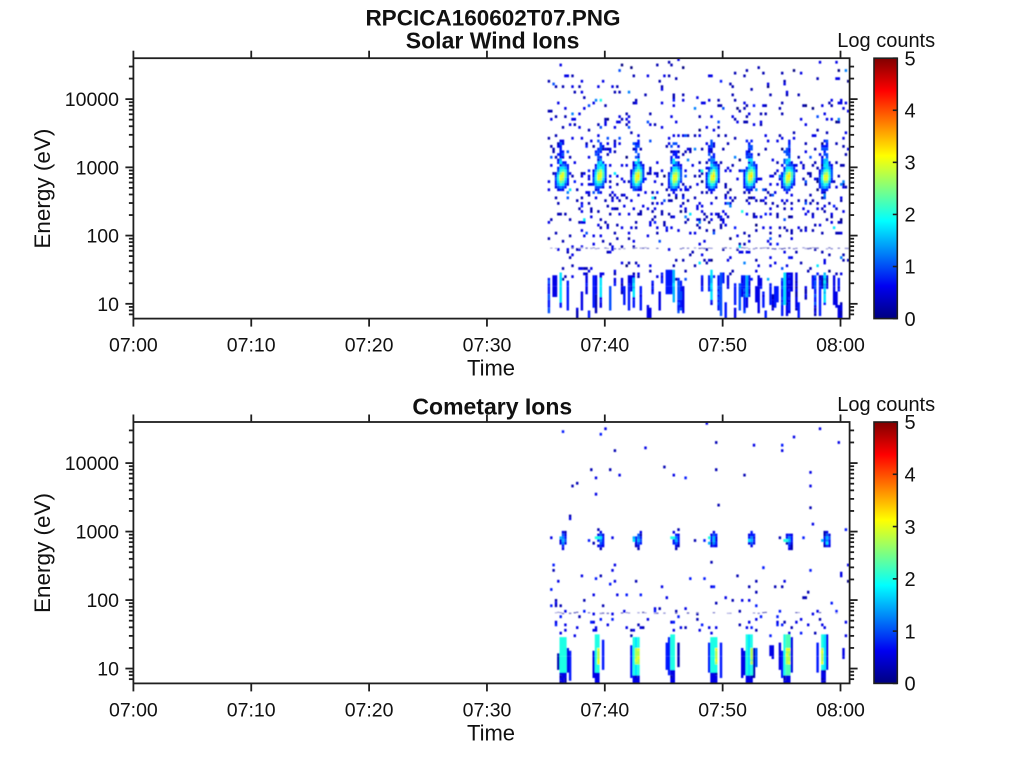  What do you see at coordinates (492, 407) in the screenshot?
I see `svg-text: Cometary Ions` at bounding box center [492, 407].